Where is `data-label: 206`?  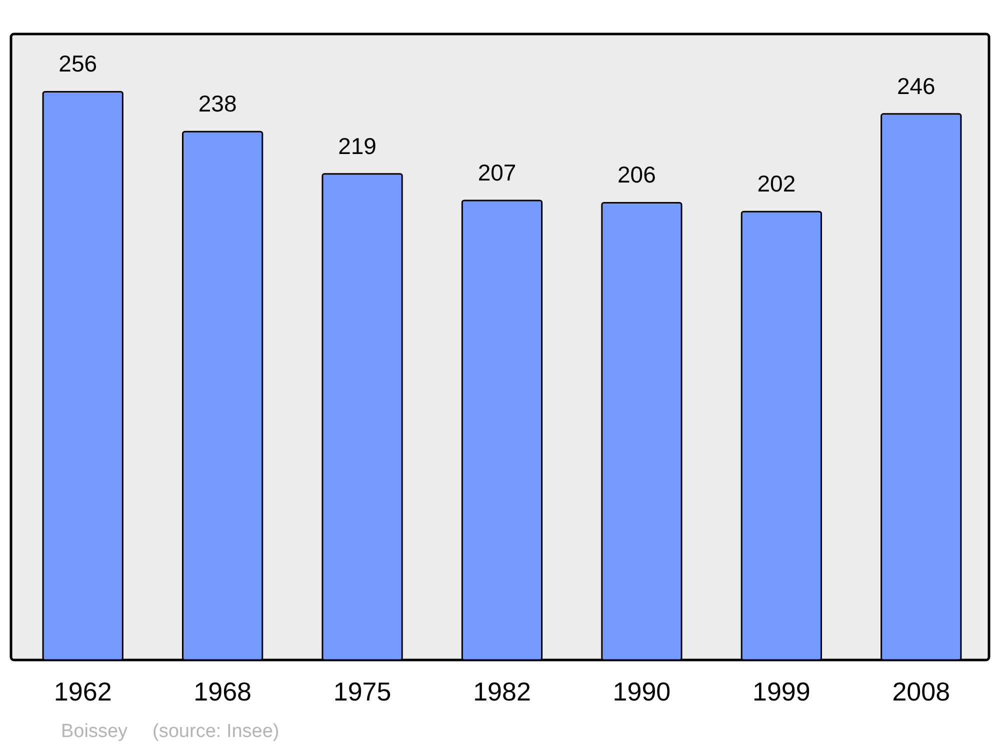 data-label: 206 is located at coordinates (637, 175).